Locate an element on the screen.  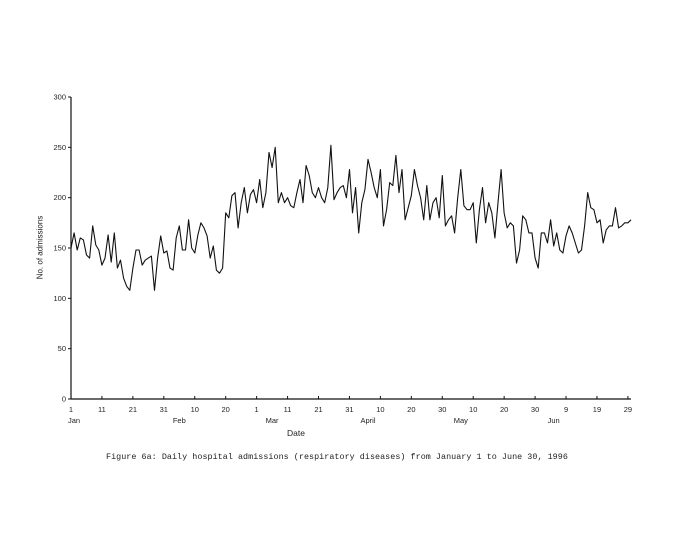
month-label: Feb is located at coordinates (179, 420).